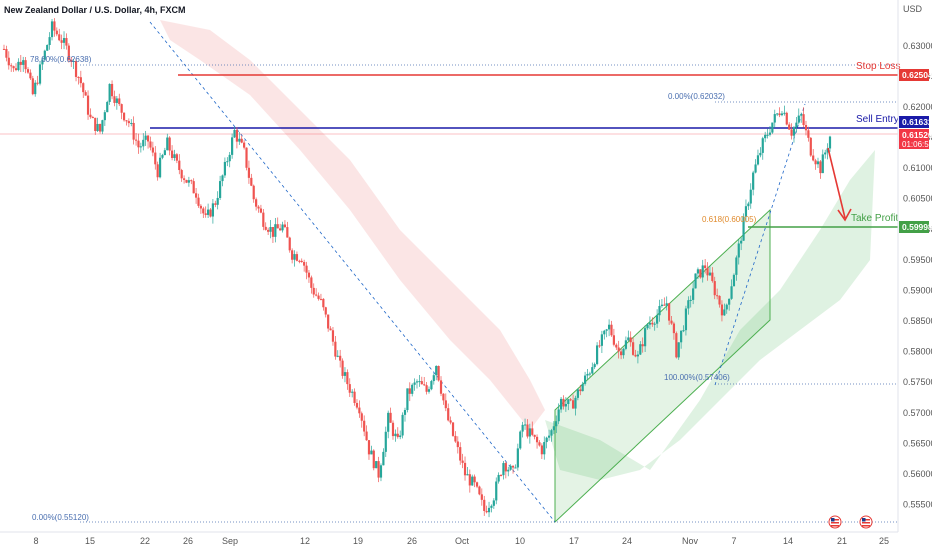  What do you see at coordinates (884, 541) in the screenshot?
I see `x-tick-label: 25` at bounding box center [884, 541].